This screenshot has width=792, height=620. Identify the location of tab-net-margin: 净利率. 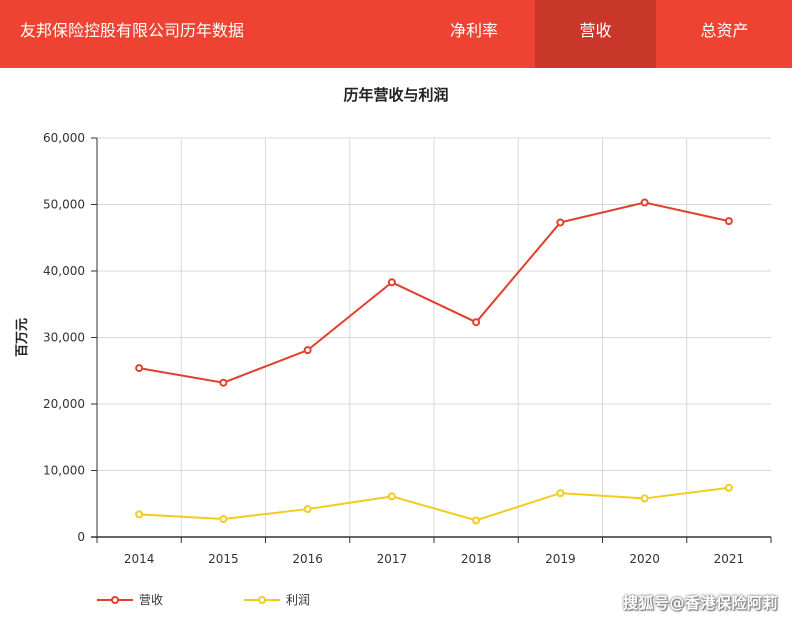
(473, 30).